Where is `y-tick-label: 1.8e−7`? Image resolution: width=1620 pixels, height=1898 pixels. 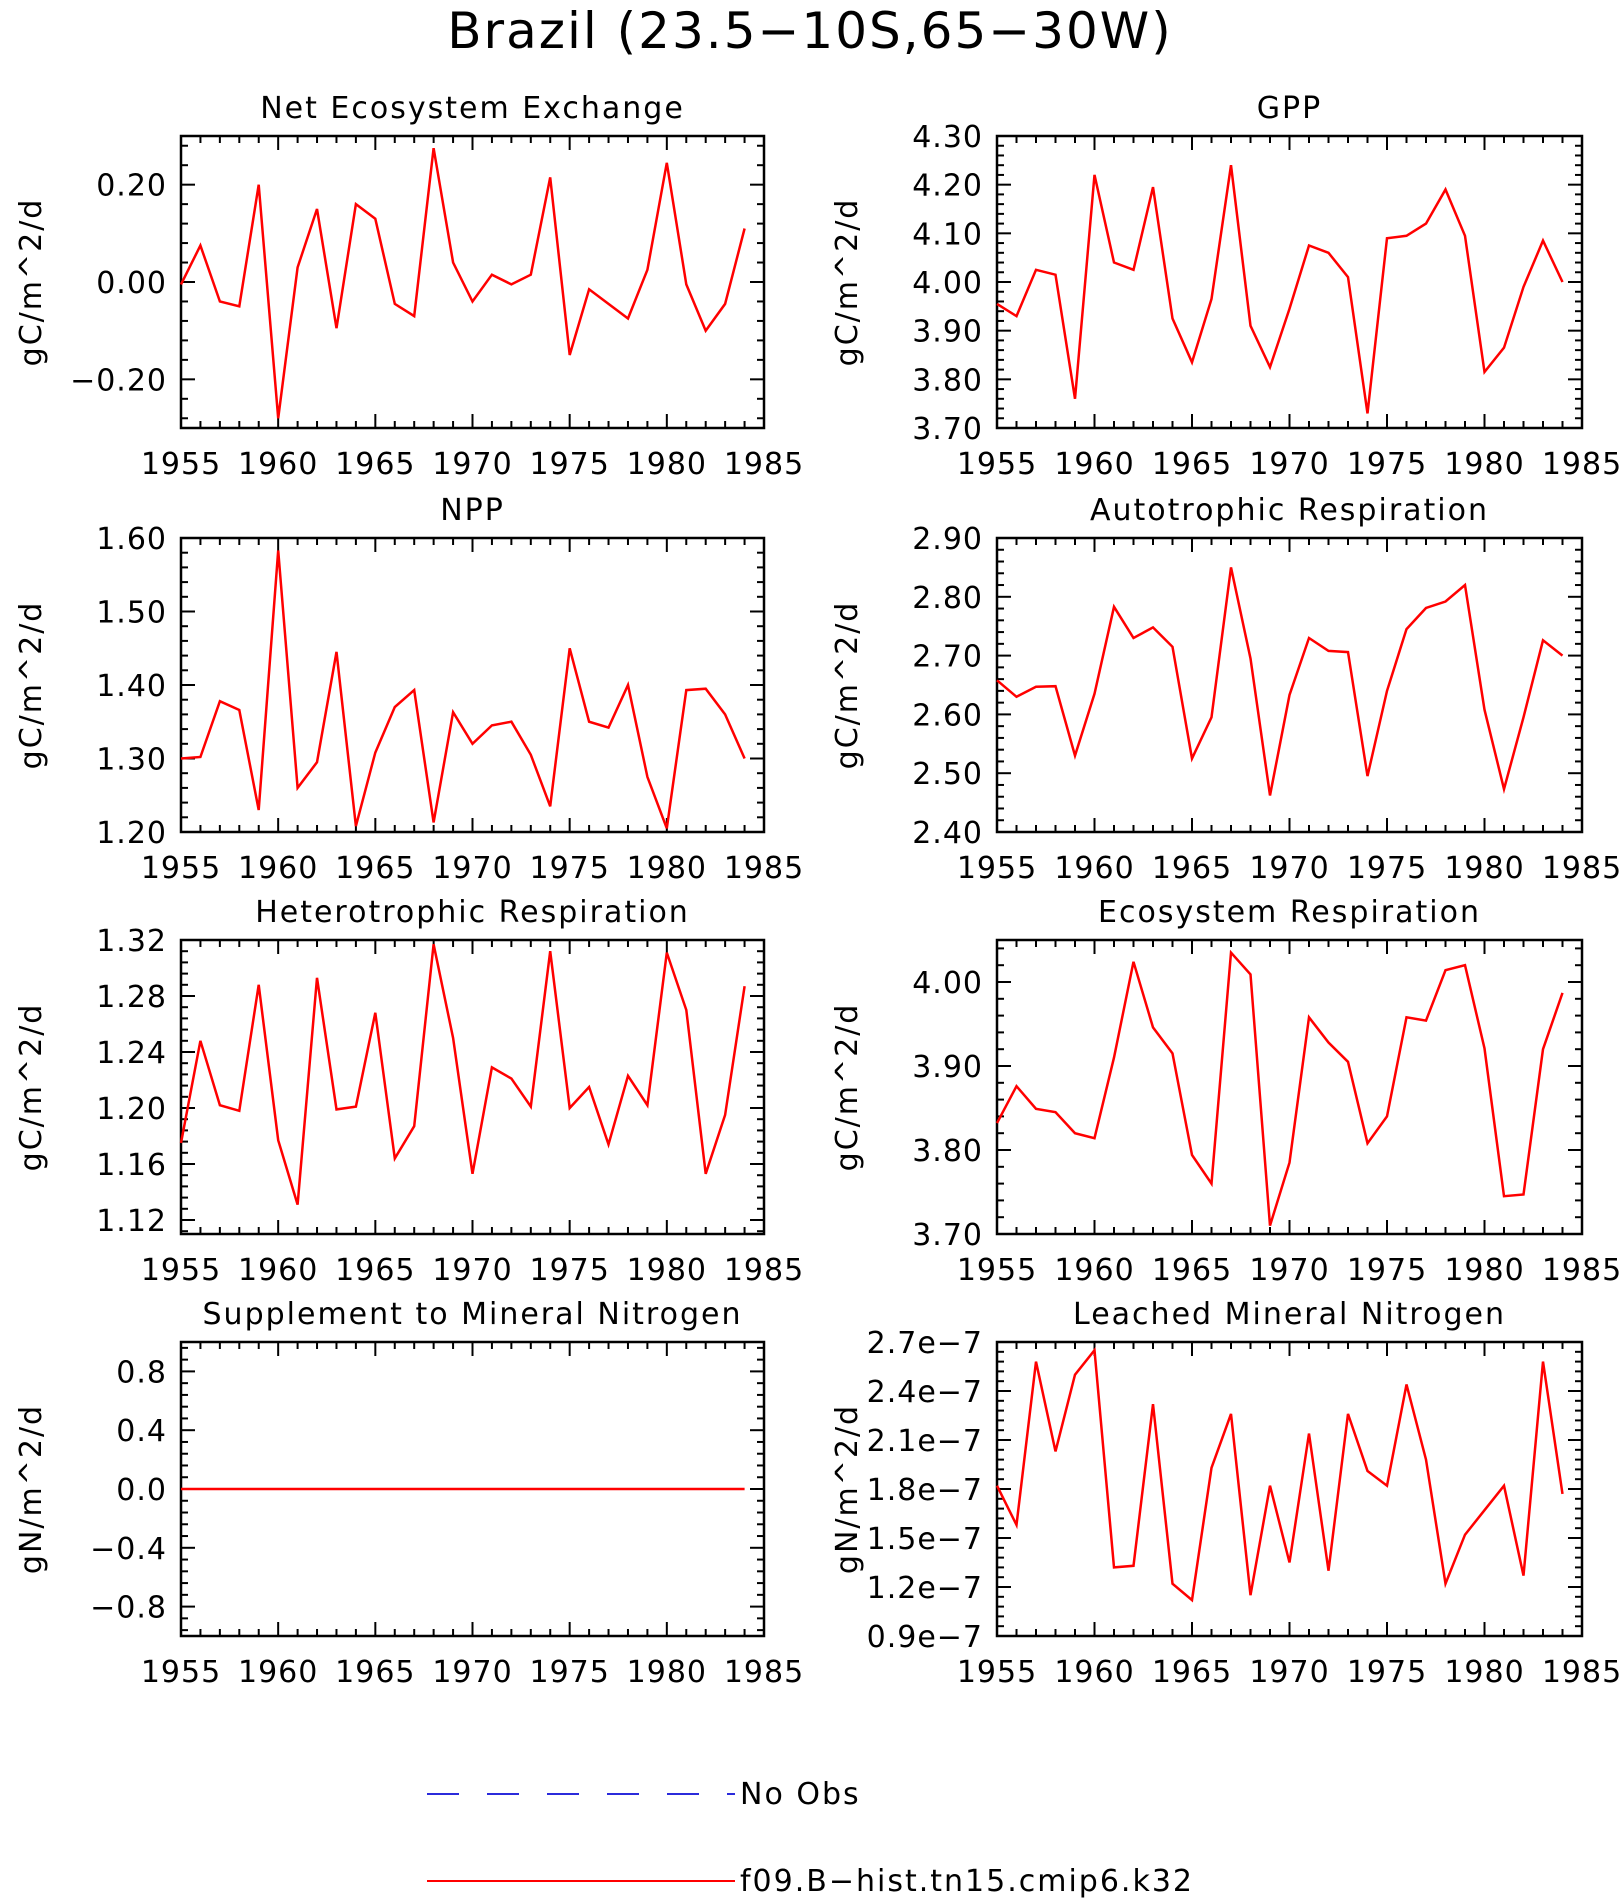
y-tick-label: 1.8e−7 is located at coordinates (925, 1490).